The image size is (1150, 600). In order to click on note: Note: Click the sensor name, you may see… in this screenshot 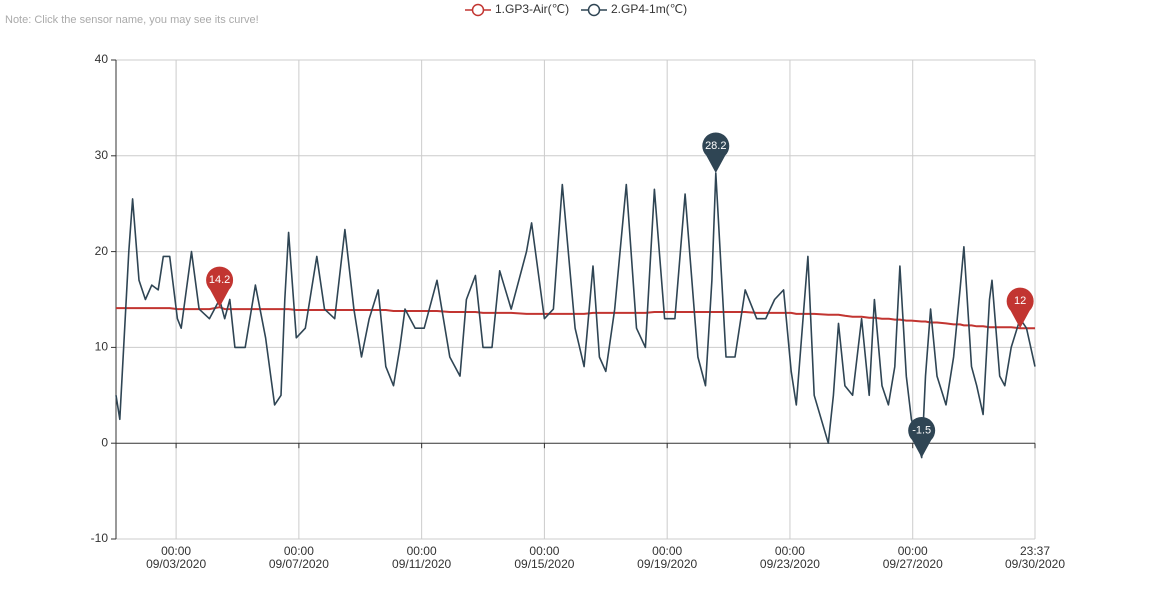, I will do `click(132, 20)`.